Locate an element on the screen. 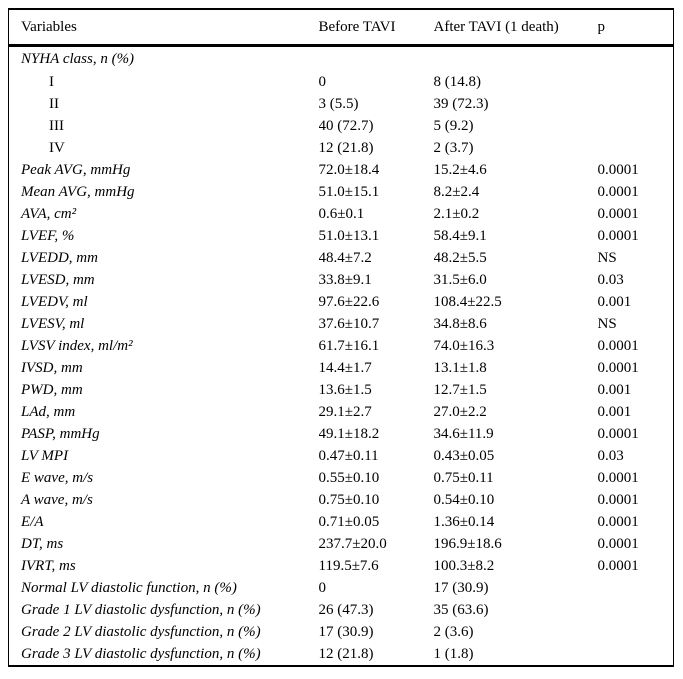  variable-label: NYHA class, n (%) is located at coordinates (78, 59).